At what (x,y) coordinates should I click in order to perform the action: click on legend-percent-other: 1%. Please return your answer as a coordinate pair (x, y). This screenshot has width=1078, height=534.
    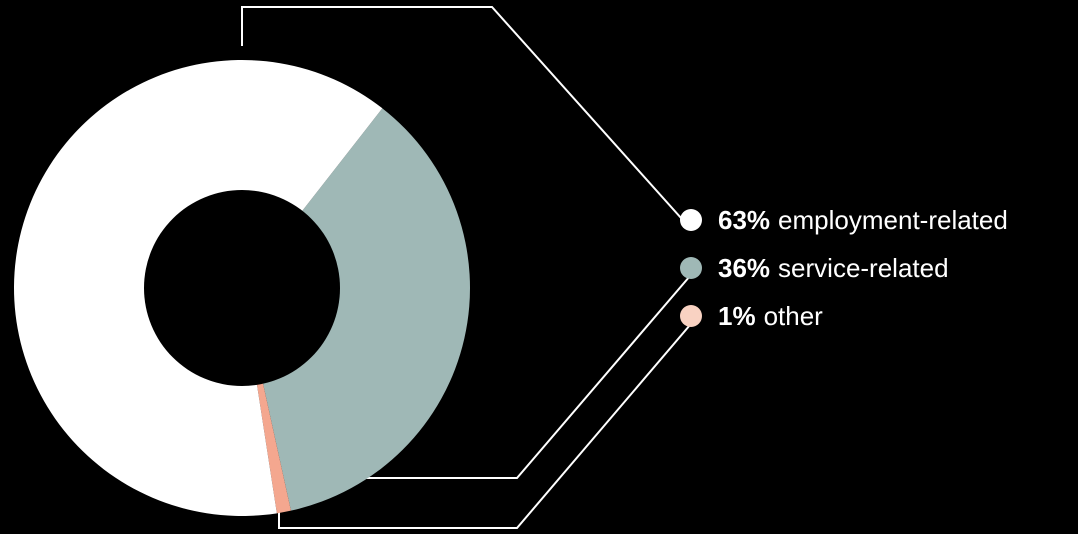
    Looking at the image, I should click on (737, 315).